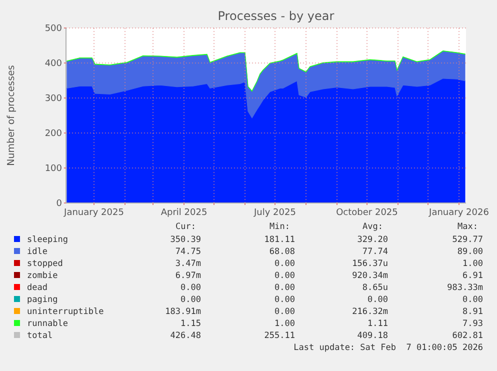 The image size is (497, 371). Describe the element at coordinates (274, 213) in the screenshot. I see `x-tick-label: July 2025` at that location.